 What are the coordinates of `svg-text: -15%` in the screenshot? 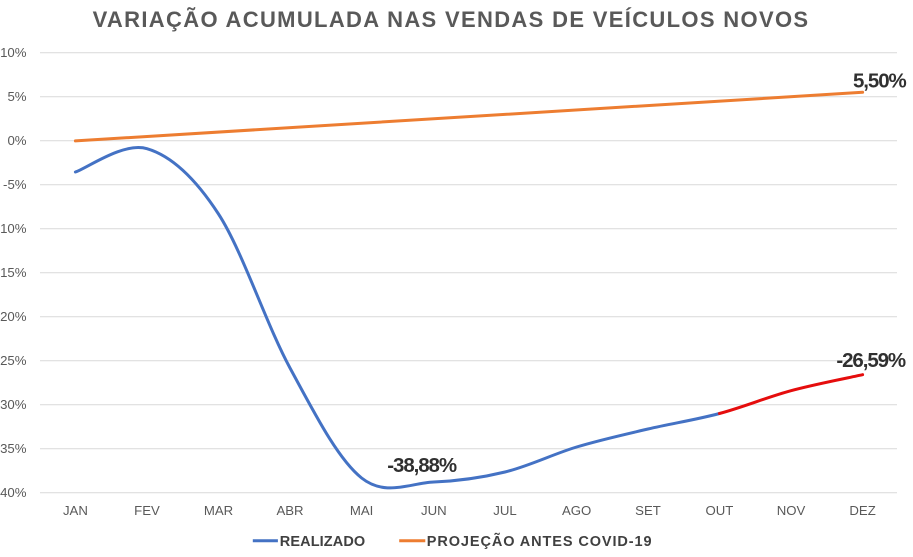 It's located at (13, 272).